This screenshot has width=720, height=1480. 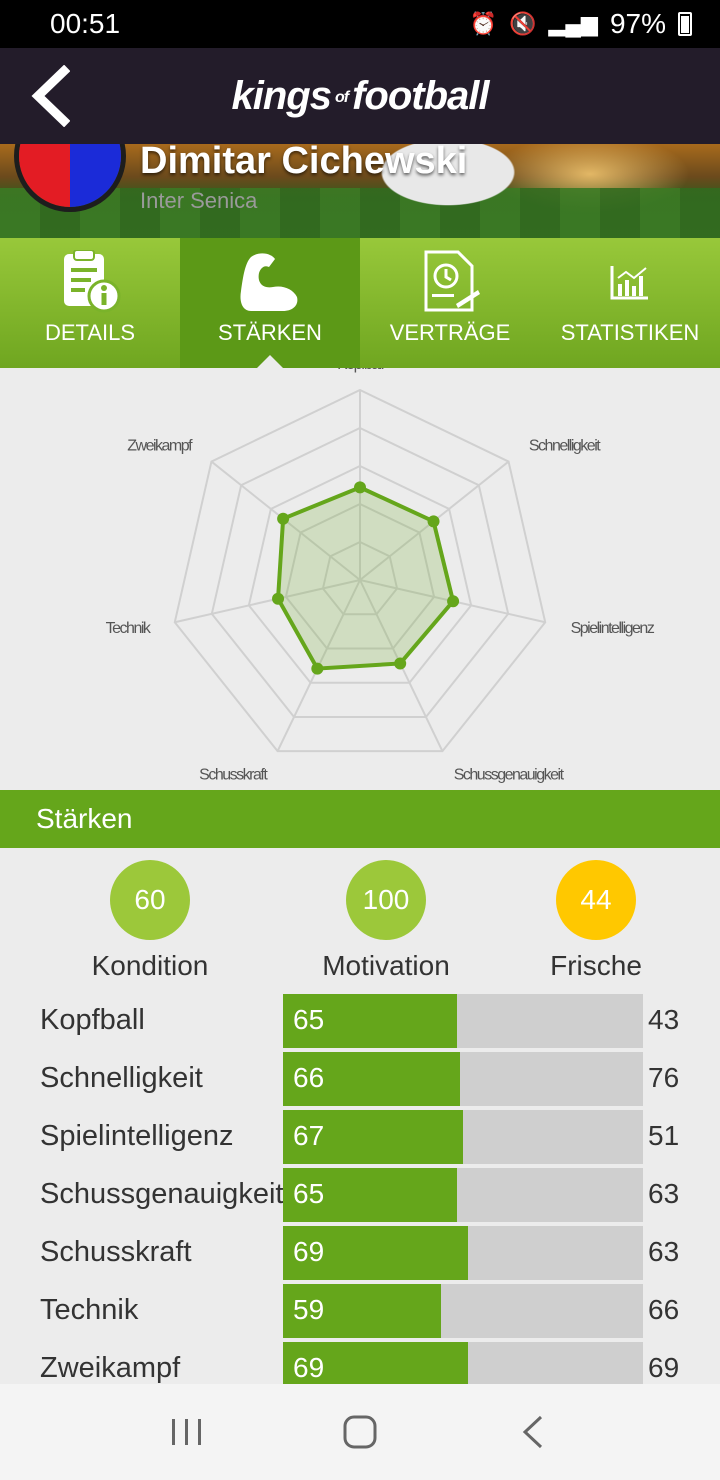 I want to click on tab-bar: DETAILS STÄRKEN VERTRÄGE, so click(x=360, y=303).